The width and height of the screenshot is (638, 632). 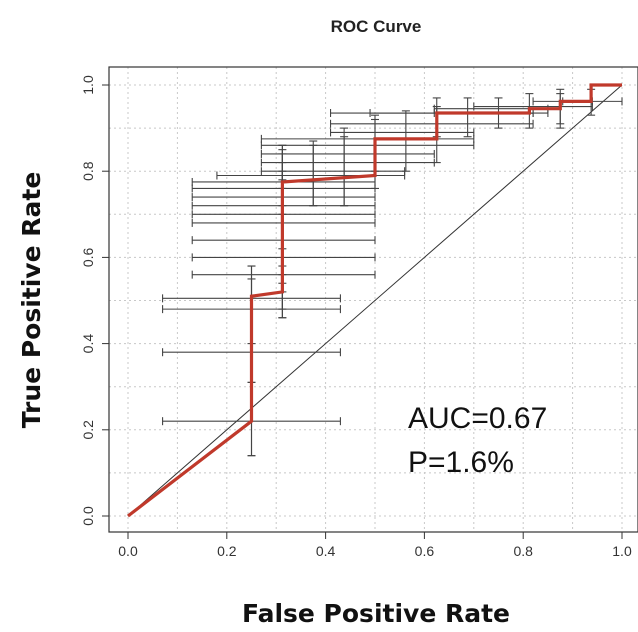 I want to click on x-tick-label: 0.2, so click(x=227, y=551).